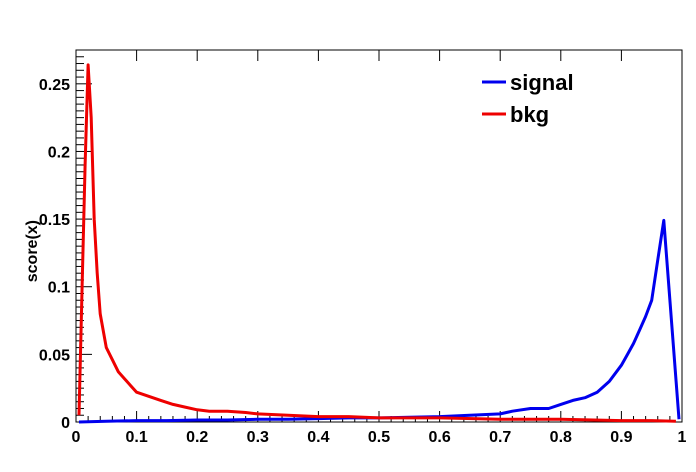  Describe the element at coordinates (136, 437) in the screenshot. I see `x-tick-label: 0.1` at that location.